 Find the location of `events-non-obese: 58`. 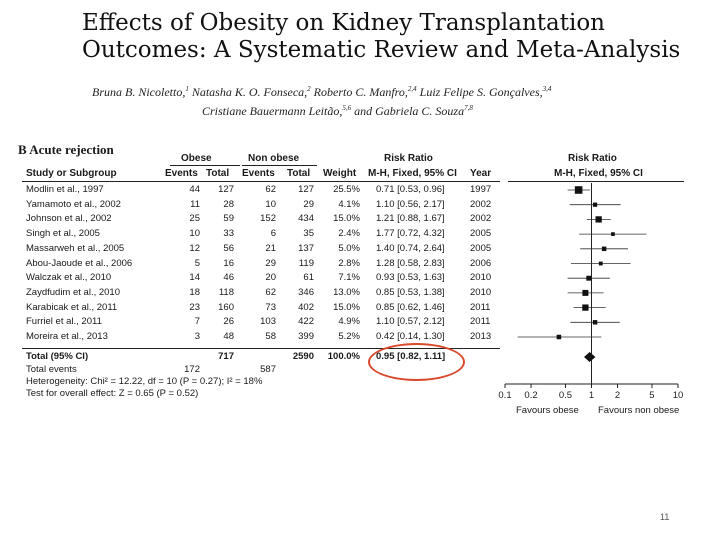

events-non-obese: 58 is located at coordinates (270, 336).